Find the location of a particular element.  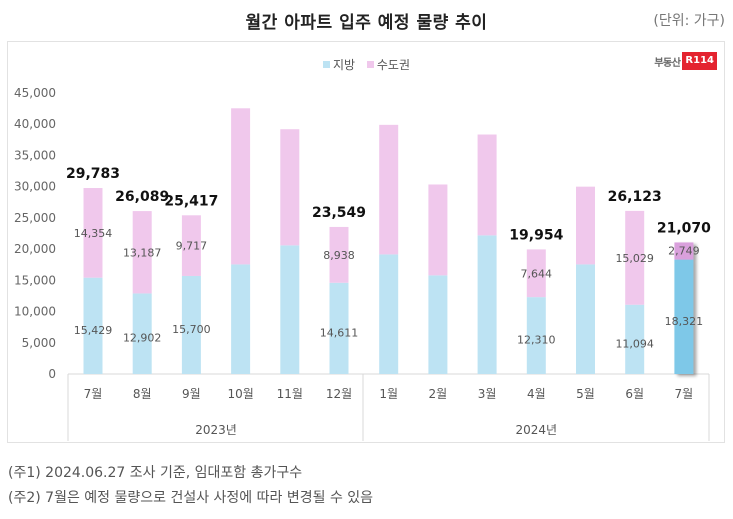

data-label-total: 19,954 is located at coordinates (536, 235).